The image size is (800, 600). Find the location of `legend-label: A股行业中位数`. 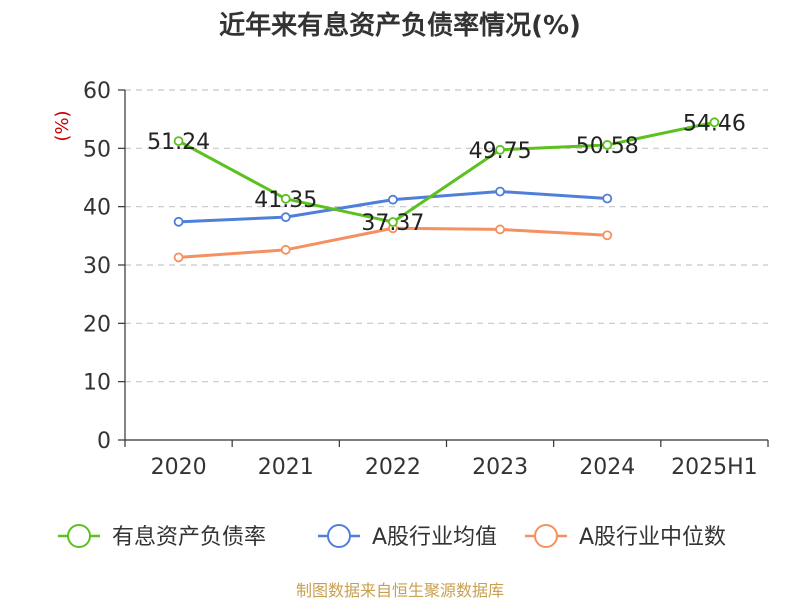

legend-label: A股行业中位数 is located at coordinates (652, 537).